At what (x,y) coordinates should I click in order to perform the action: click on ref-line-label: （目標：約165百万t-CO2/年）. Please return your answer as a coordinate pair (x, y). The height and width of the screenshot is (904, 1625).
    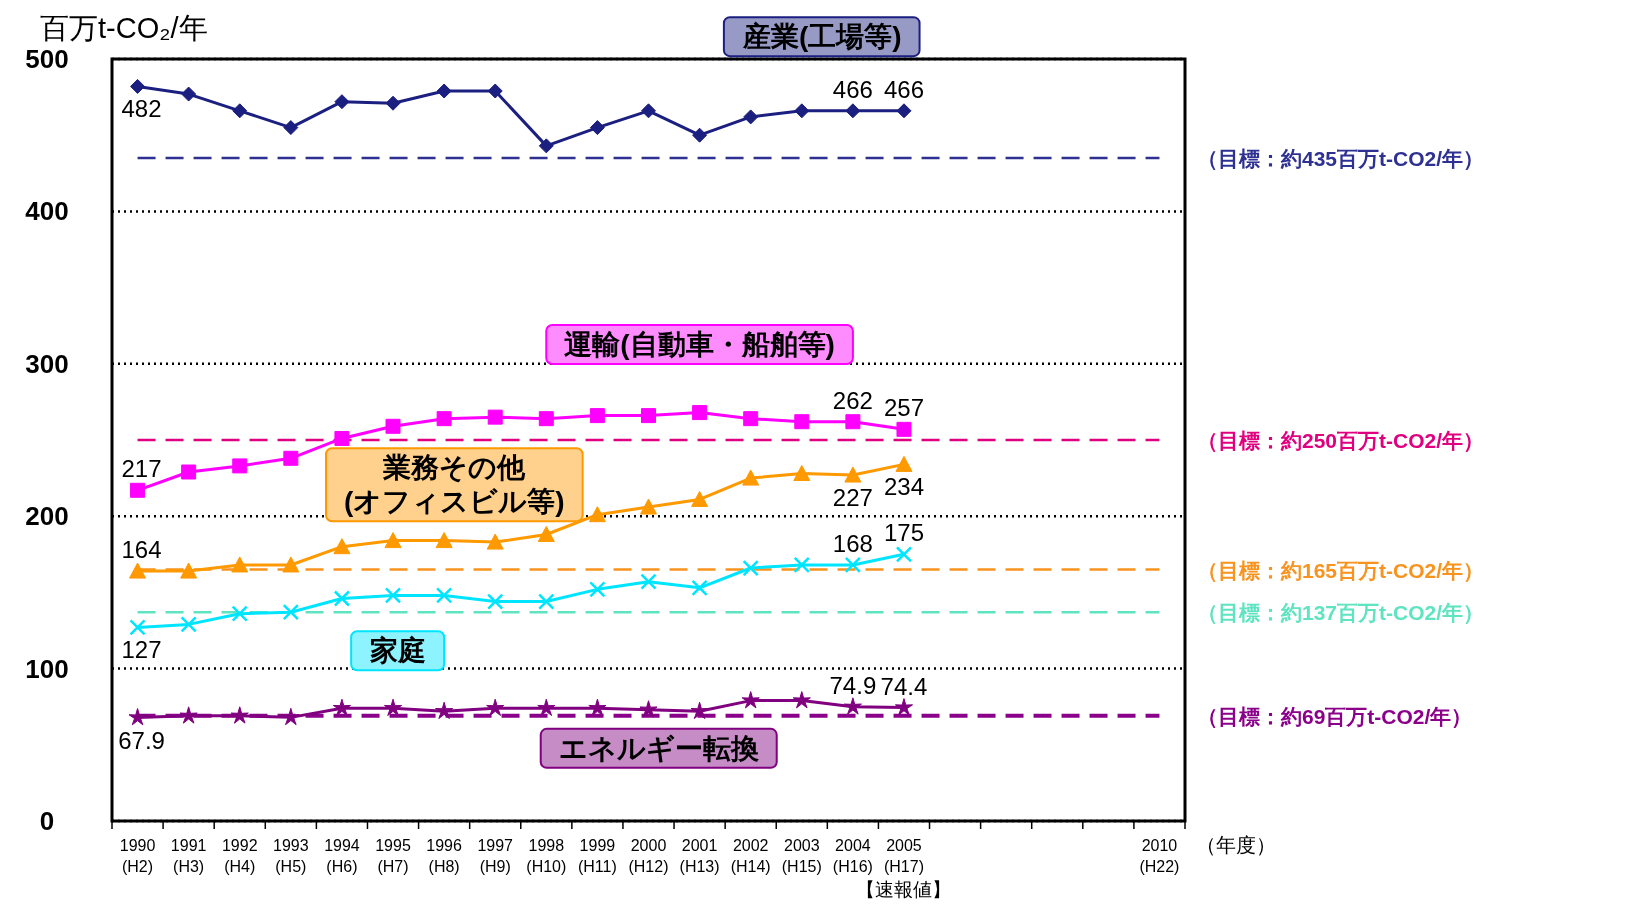
    Looking at the image, I should click on (1341, 570).